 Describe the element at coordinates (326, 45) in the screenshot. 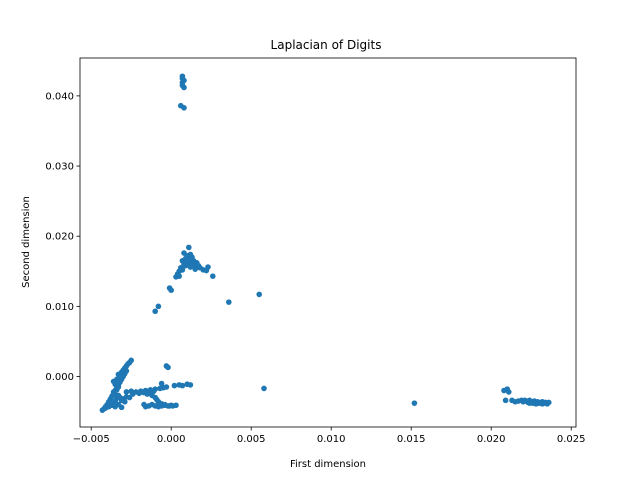

I see `chart-title: Laplacian of Digits` at that location.